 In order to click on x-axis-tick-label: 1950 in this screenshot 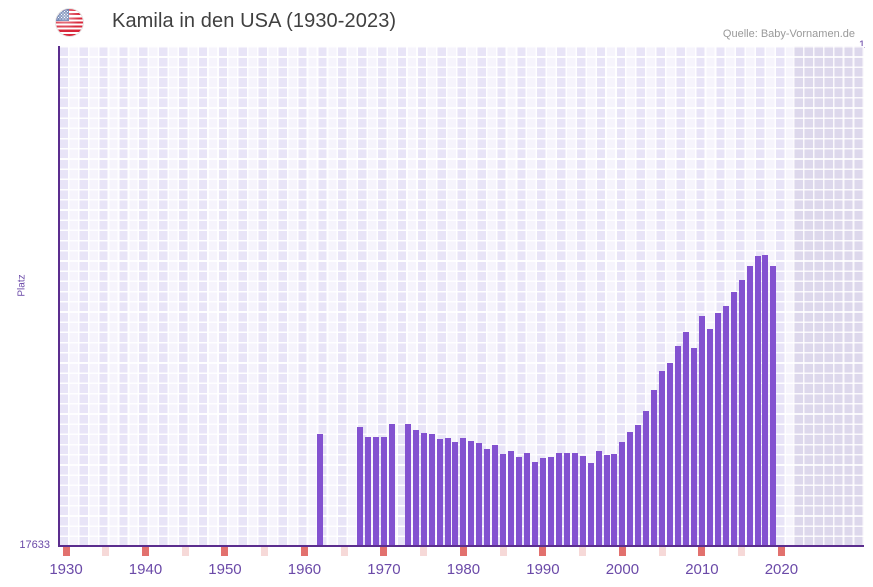, I will do `click(225, 569)`.